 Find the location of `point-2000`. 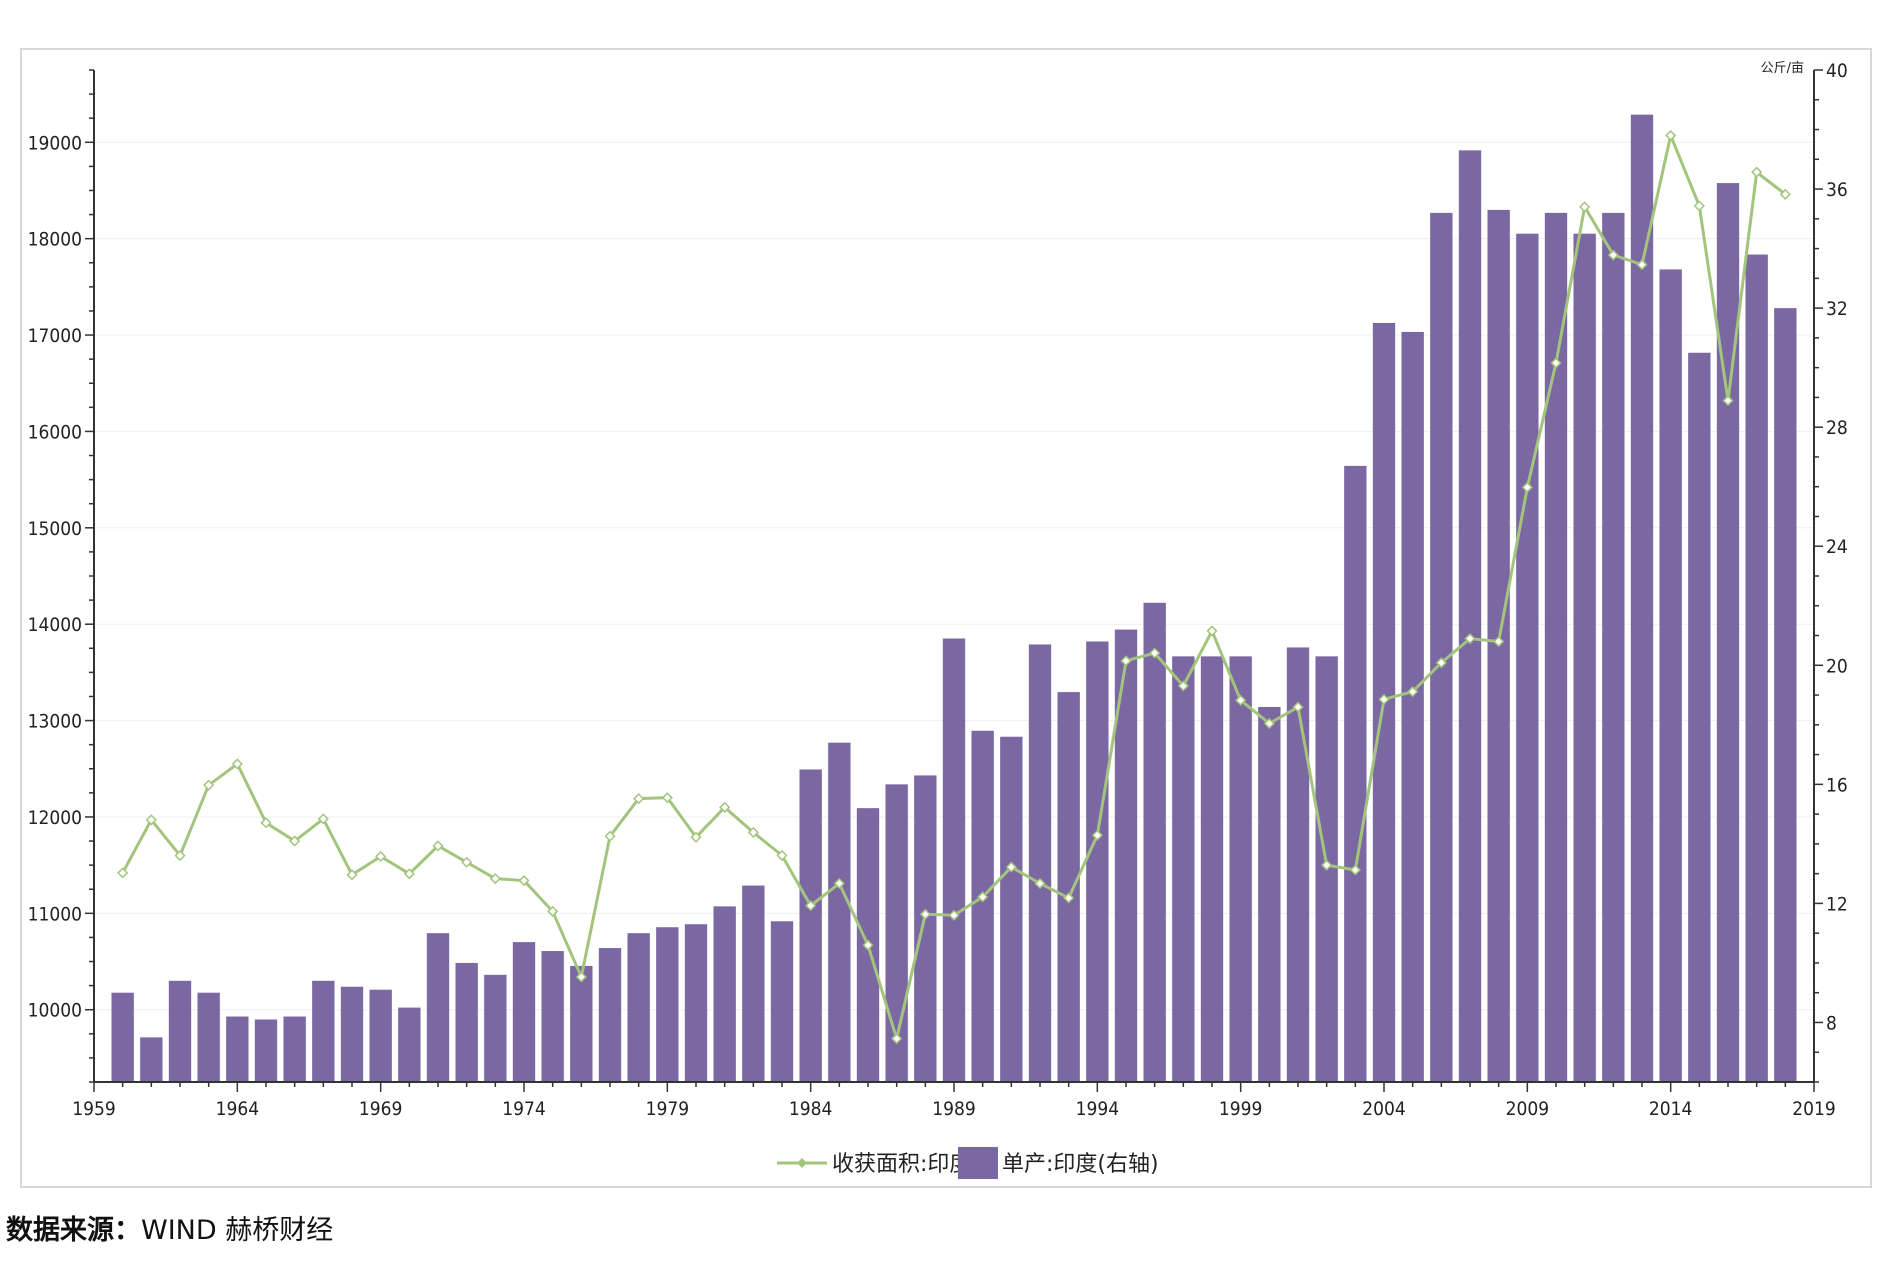

point-2000 is located at coordinates (1269, 723).